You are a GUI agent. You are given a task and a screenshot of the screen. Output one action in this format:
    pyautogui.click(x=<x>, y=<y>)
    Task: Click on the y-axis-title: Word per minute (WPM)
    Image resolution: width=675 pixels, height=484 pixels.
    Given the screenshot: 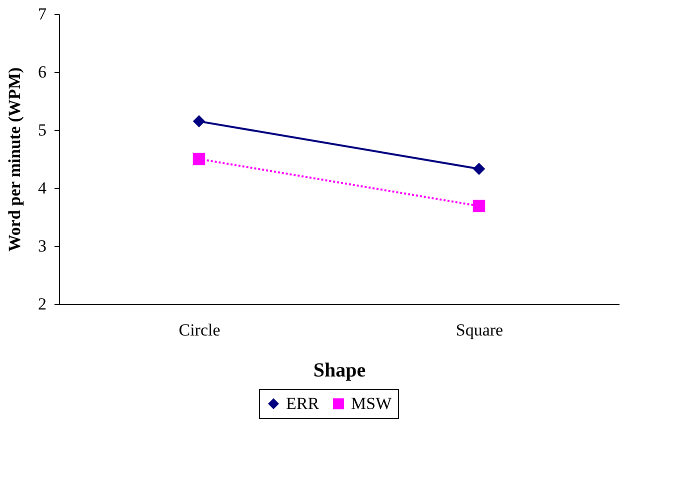 What is the action you would take?
    pyautogui.click(x=14, y=159)
    